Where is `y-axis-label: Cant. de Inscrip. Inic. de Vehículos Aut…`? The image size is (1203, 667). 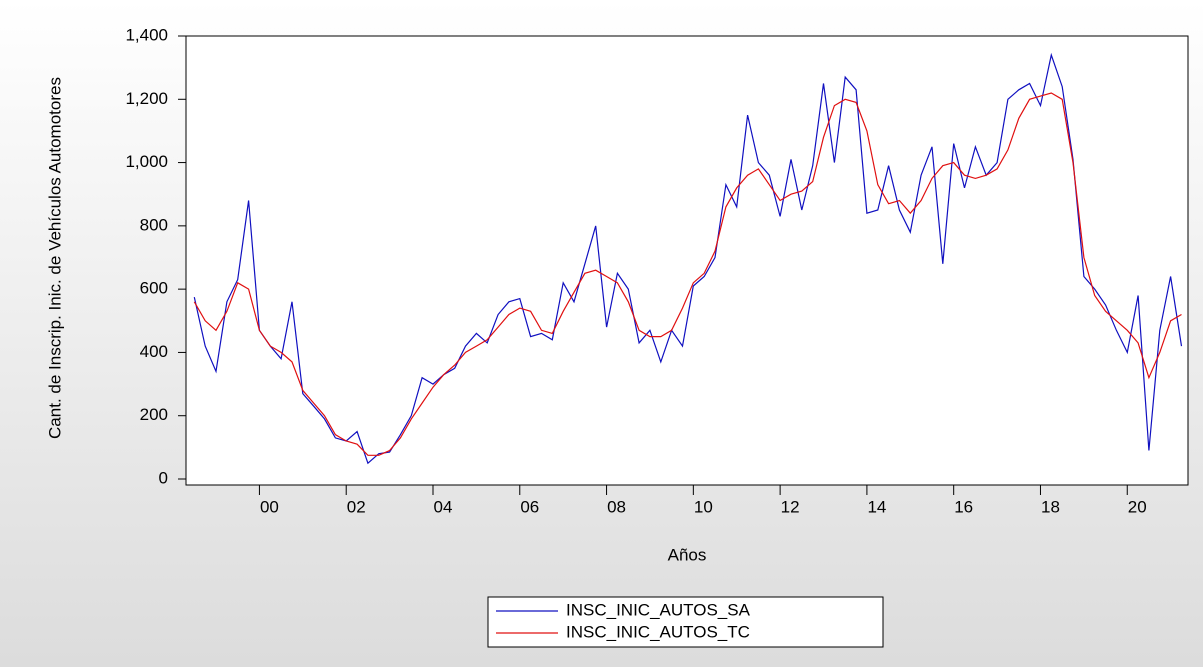 y-axis-label: Cant. de Inscrip. Inic. de Vehículos Aut… is located at coordinates (54, 258).